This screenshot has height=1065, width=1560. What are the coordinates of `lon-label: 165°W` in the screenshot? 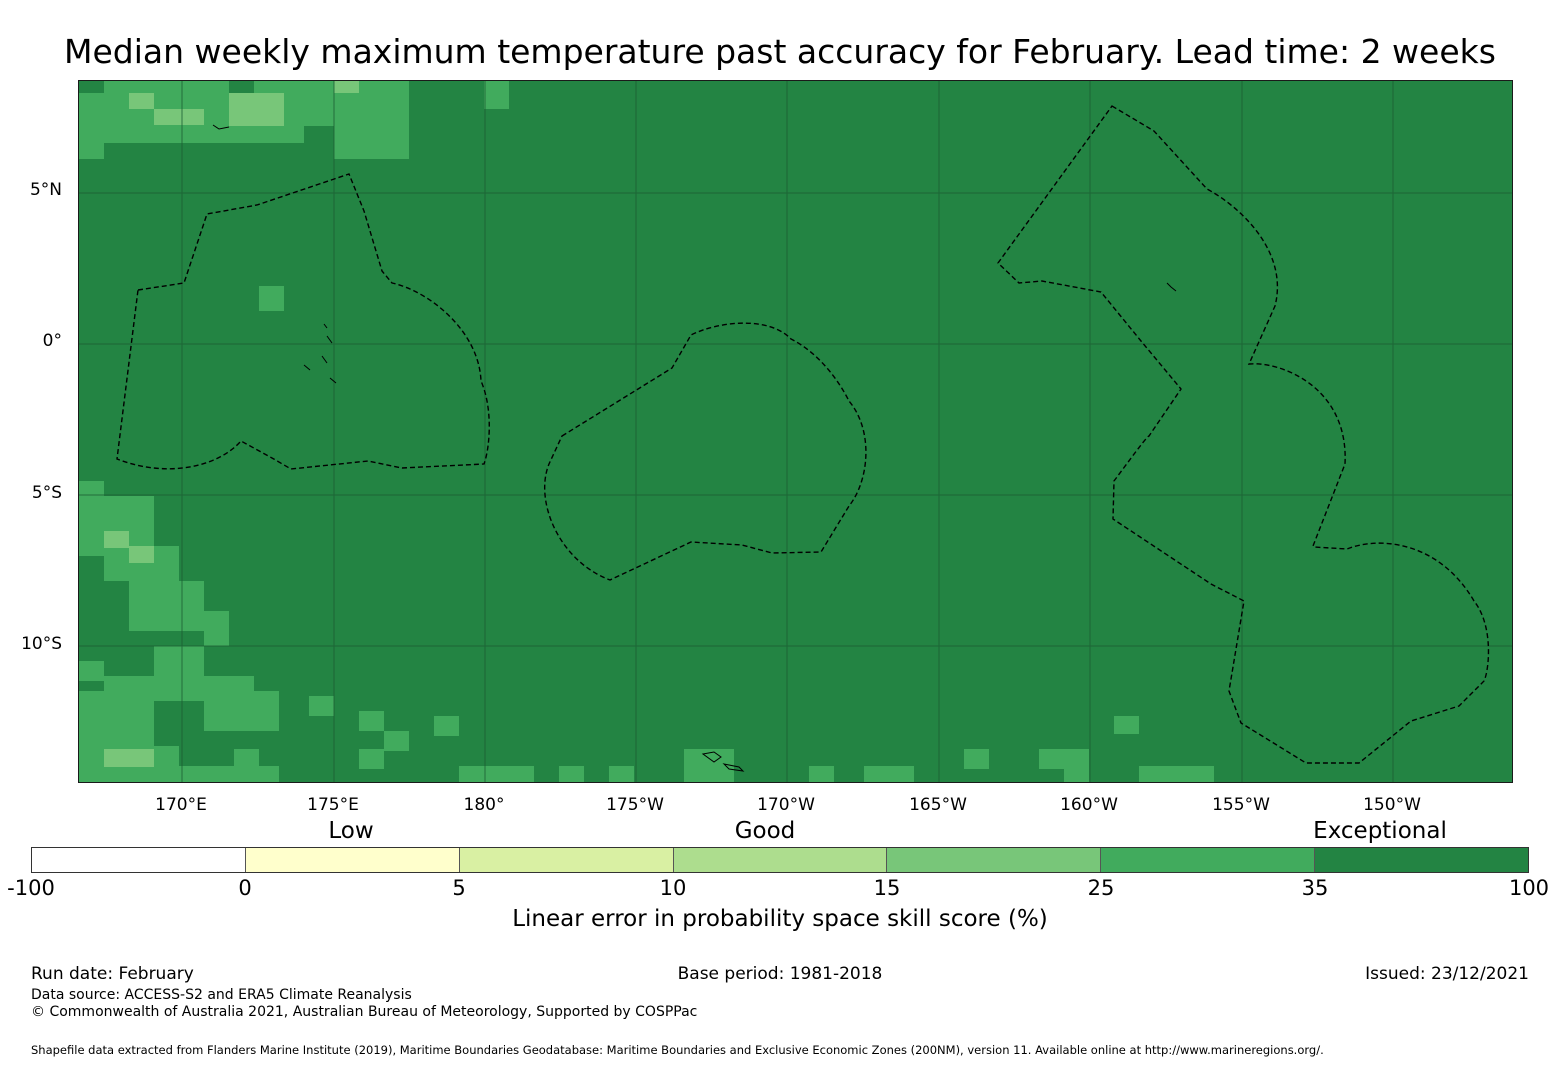 It's located at (938, 805).